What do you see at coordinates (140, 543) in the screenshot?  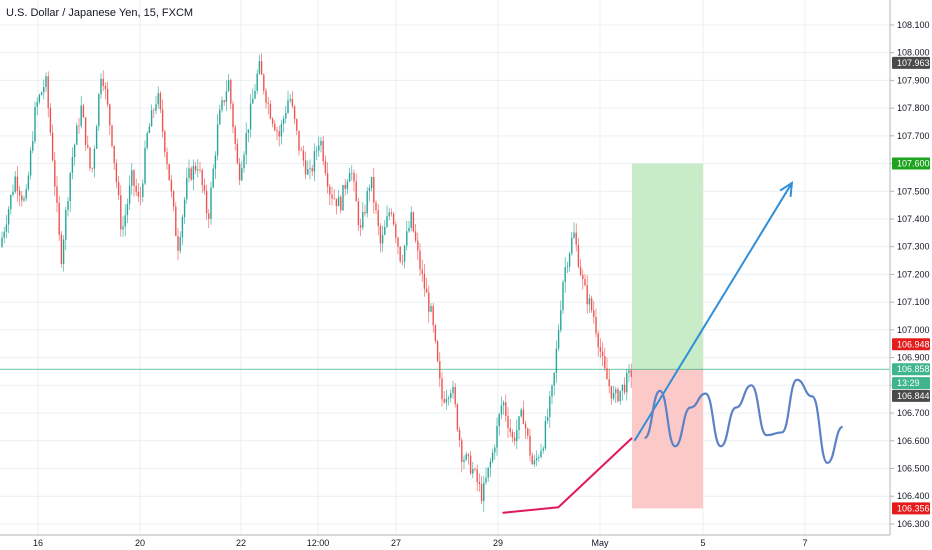 I see `x-tick-label-1: 20` at bounding box center [140, 543].